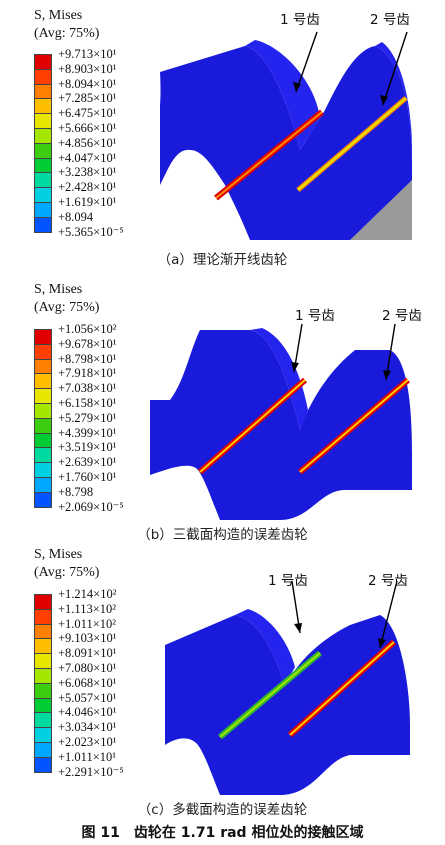  What do you see at coordinates (87, 113) in the screenshot?
I see `legend-value: +6.475×10¹` at bounding box center [87, 113].